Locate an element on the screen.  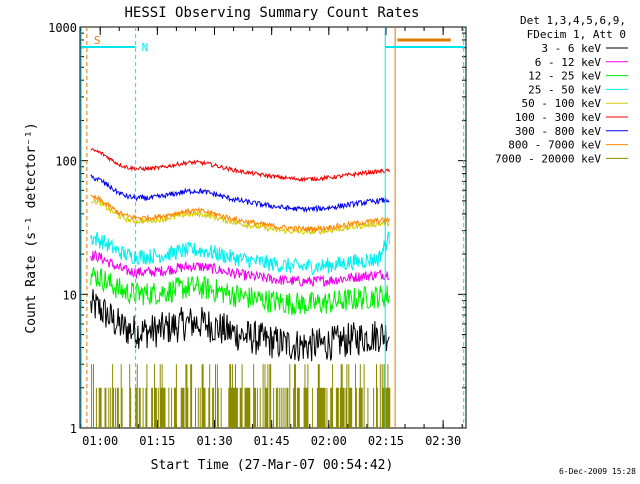
series-3-trace is located at coordinates (240, 253).